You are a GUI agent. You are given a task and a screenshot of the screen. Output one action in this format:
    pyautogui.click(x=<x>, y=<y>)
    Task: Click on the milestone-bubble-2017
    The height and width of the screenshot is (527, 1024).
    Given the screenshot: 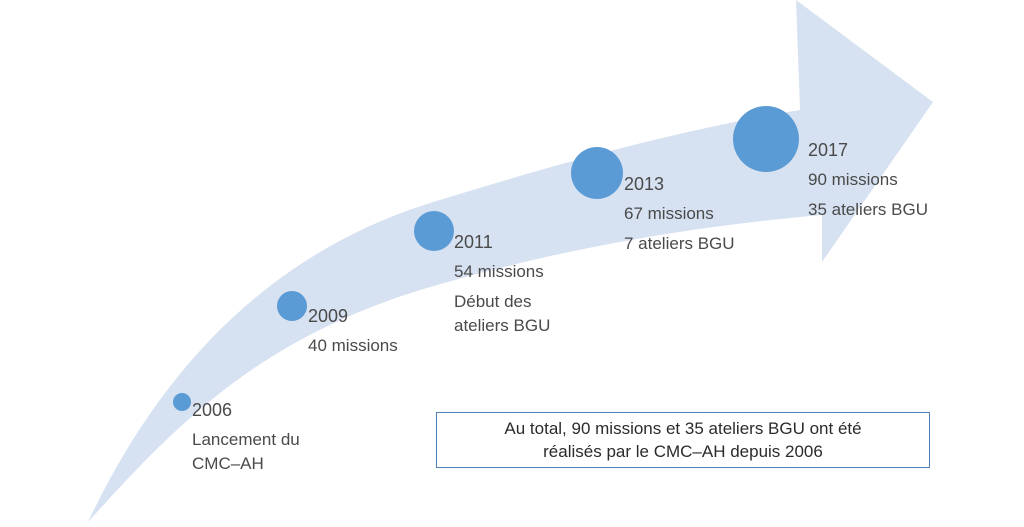 What is the action you would take?
    pyautogui.click(x=766, y=139)
    